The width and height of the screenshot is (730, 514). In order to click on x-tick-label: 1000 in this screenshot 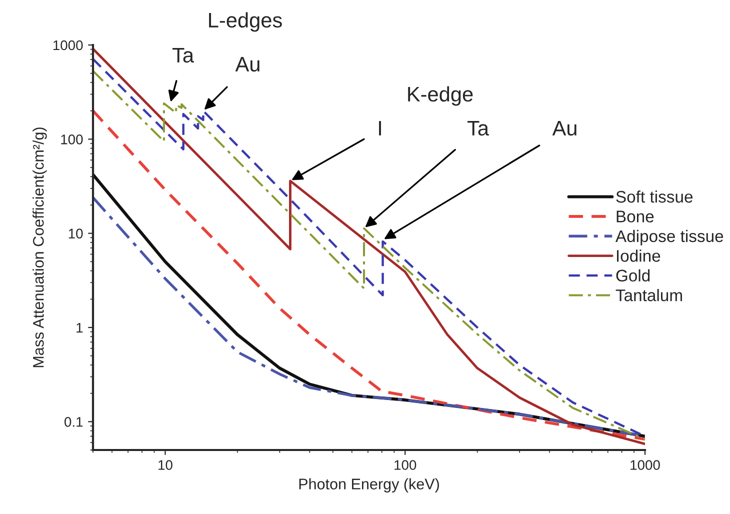, I will do `click(645, 465)`.